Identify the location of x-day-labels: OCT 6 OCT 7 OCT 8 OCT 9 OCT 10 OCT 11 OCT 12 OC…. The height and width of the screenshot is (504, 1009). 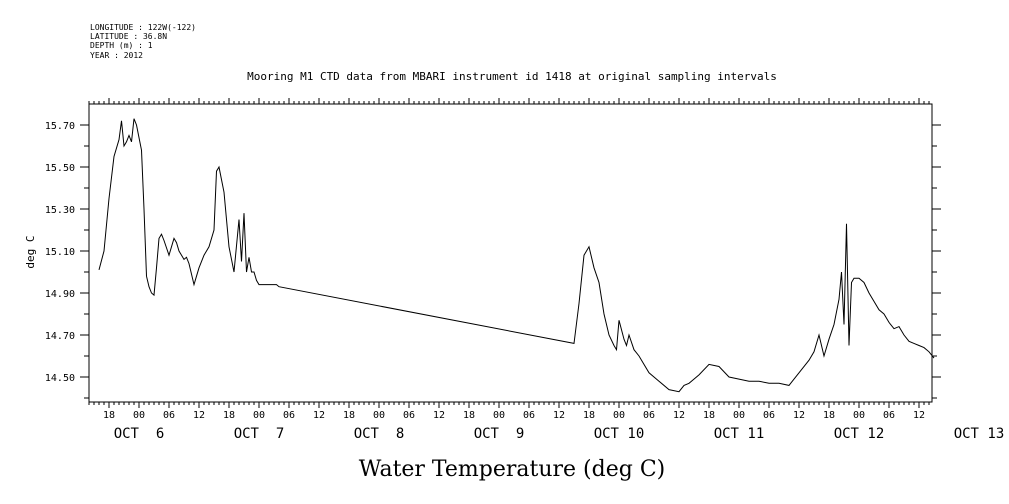
(559, 434).